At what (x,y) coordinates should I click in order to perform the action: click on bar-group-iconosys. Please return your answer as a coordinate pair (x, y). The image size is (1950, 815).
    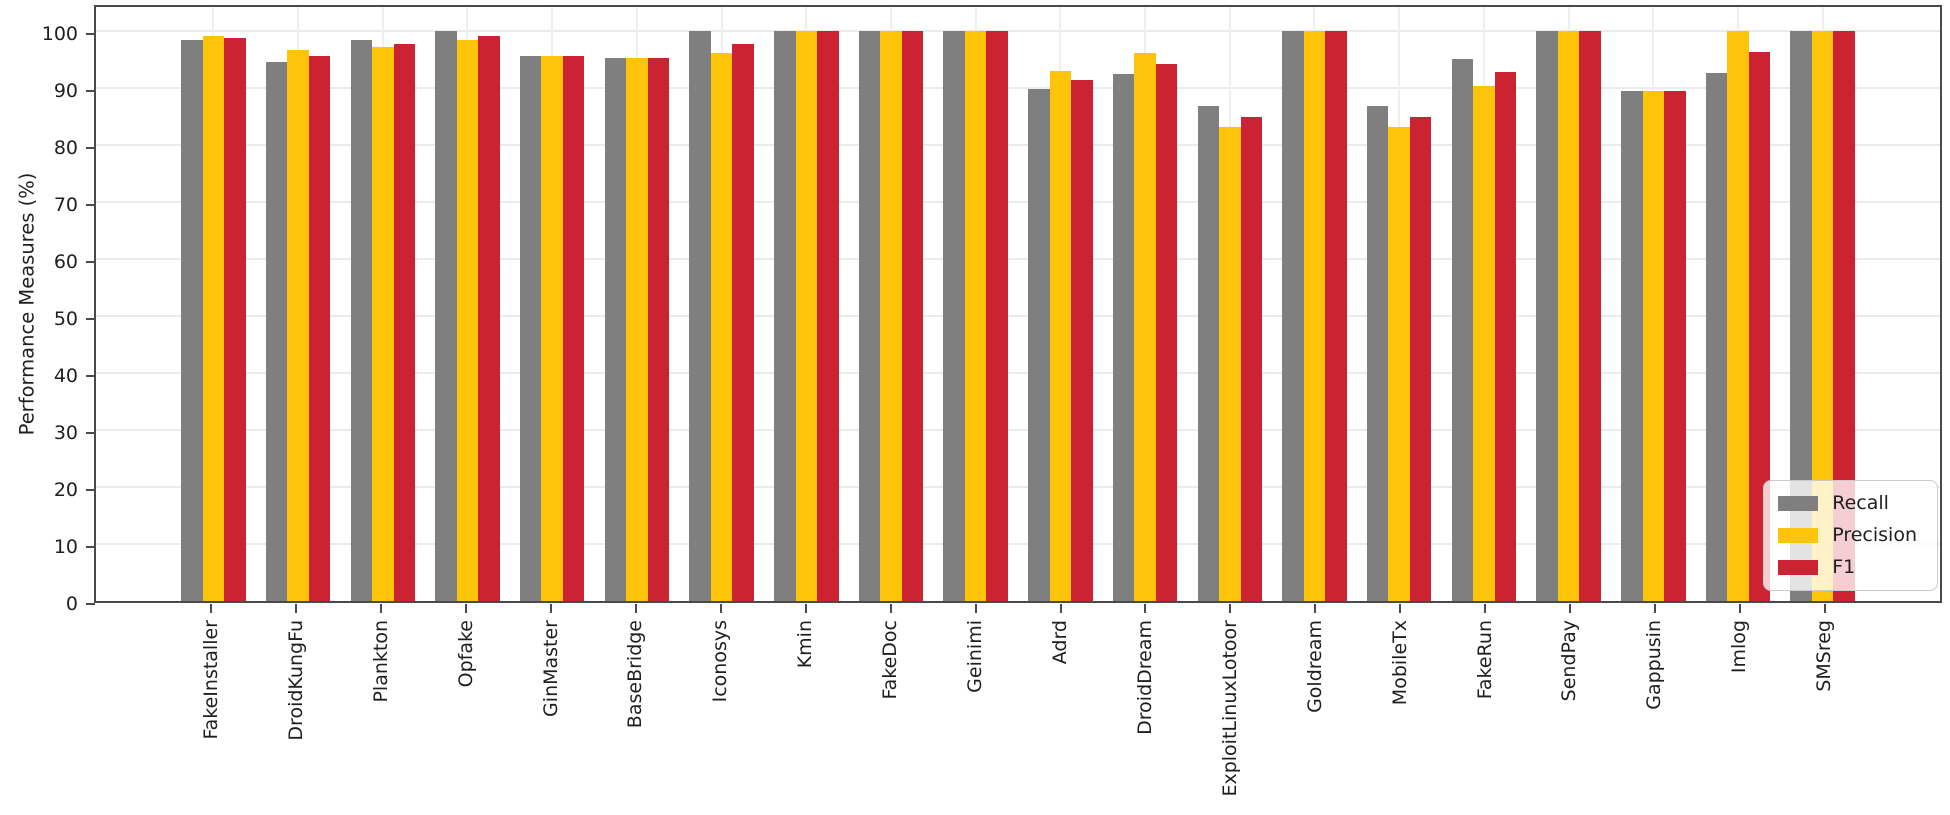
    Looking at the image, I should click on (721, 304).